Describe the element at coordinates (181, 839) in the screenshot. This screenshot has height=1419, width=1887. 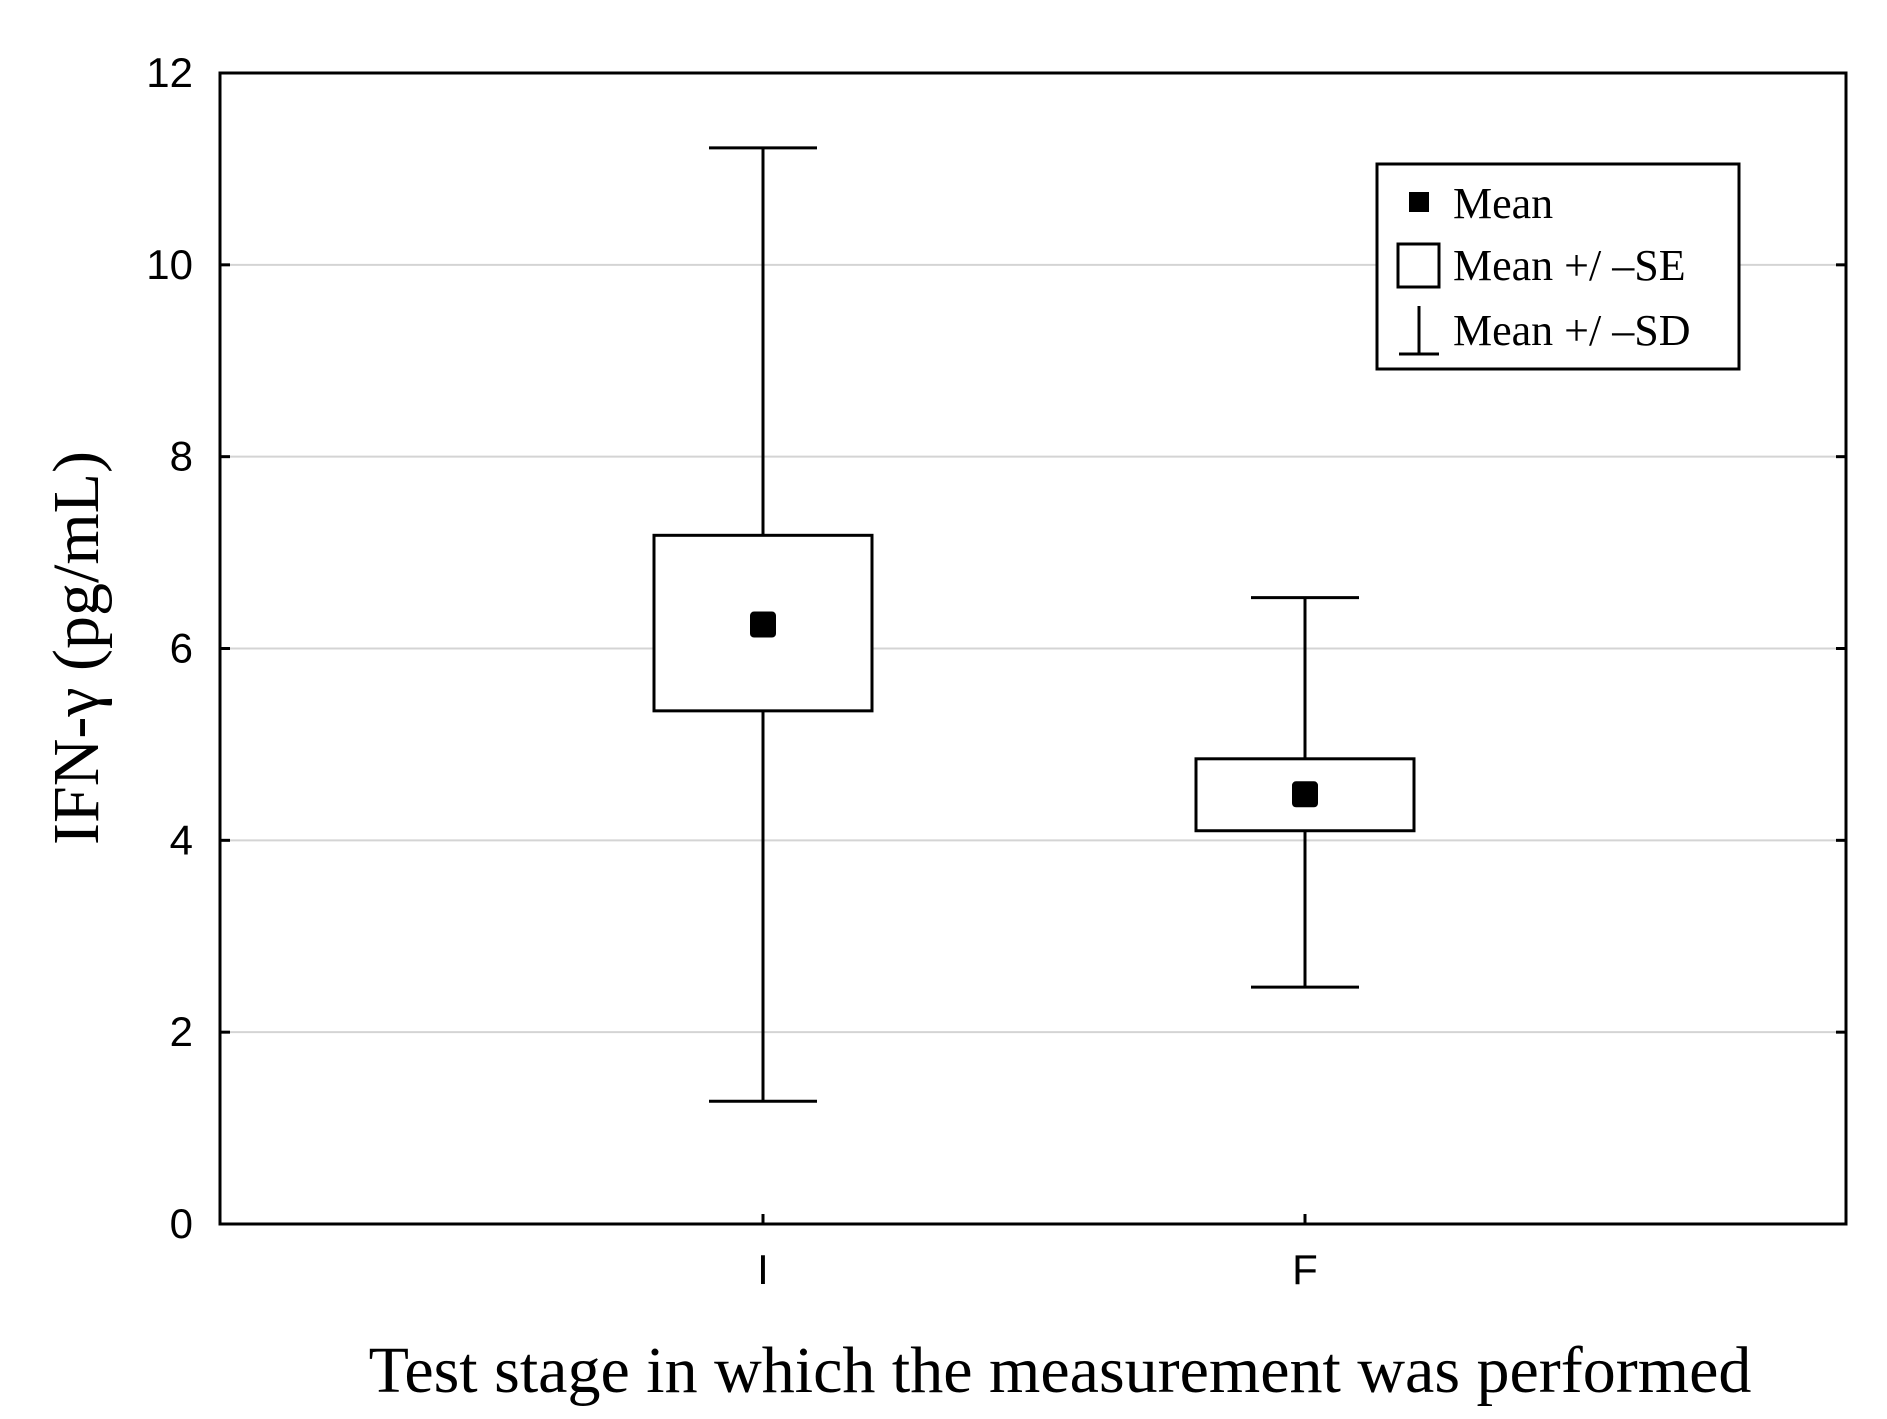
I see `y-tick-label: 4` at that location.